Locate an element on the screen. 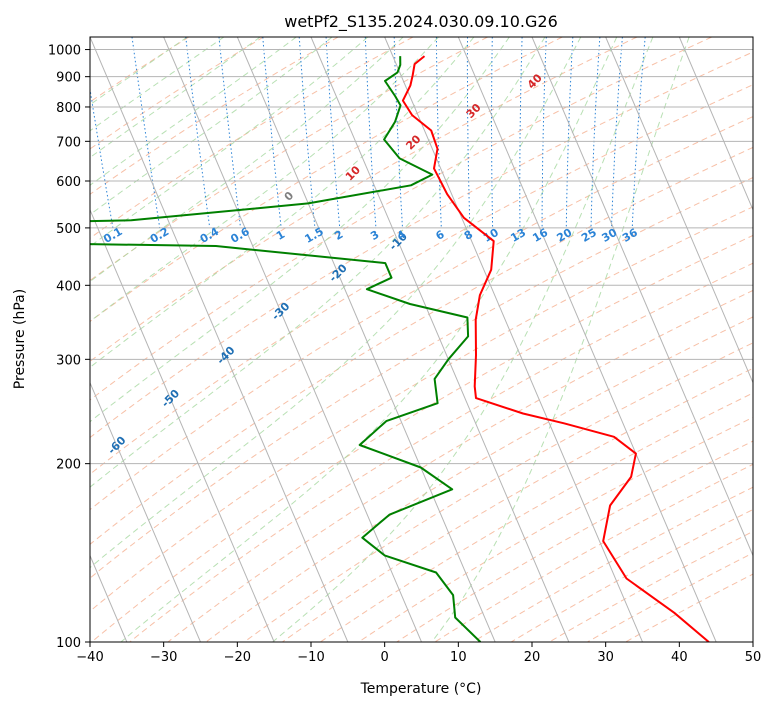  x-tick-label: −40 is located at coordinates (89, 657).